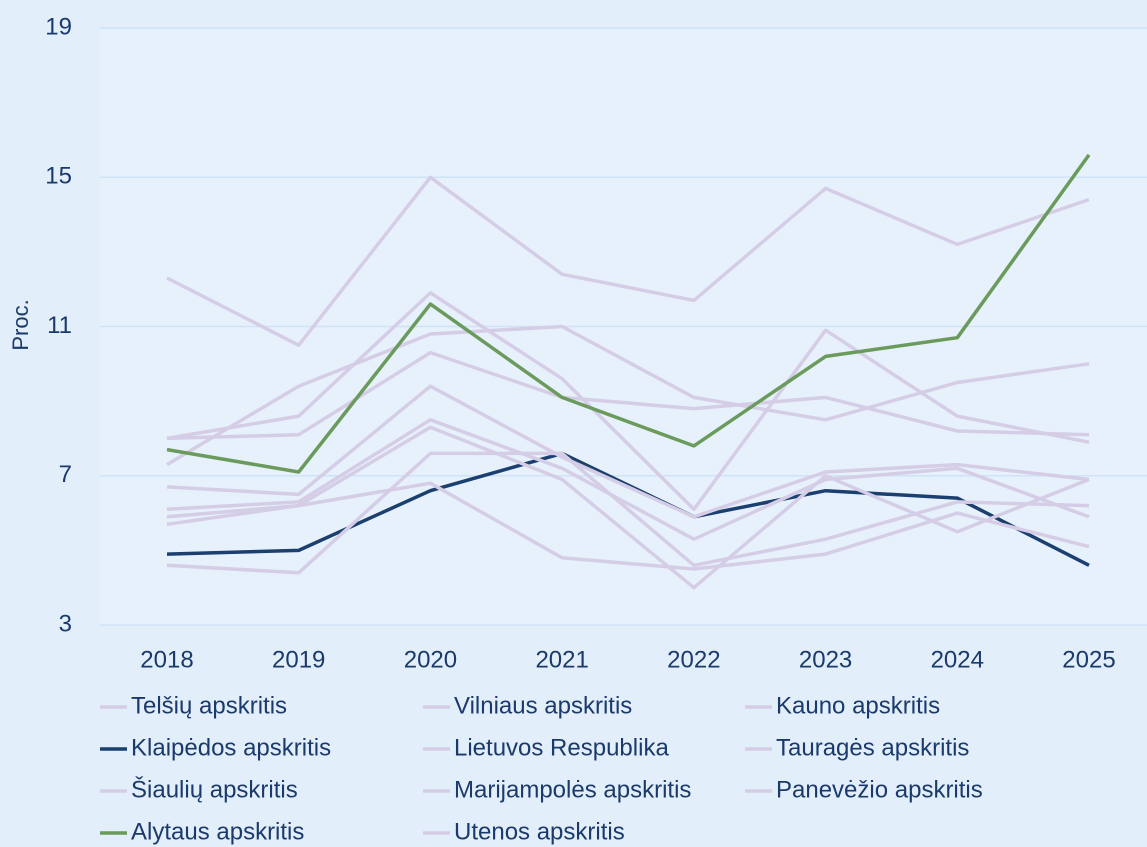 This screenshot has width=1147, height=847. What do you see at coordinates (572, 789) in the screenshot?
I see `legend-label: Marijampolės apskritis` at bounding box center [572, 789].